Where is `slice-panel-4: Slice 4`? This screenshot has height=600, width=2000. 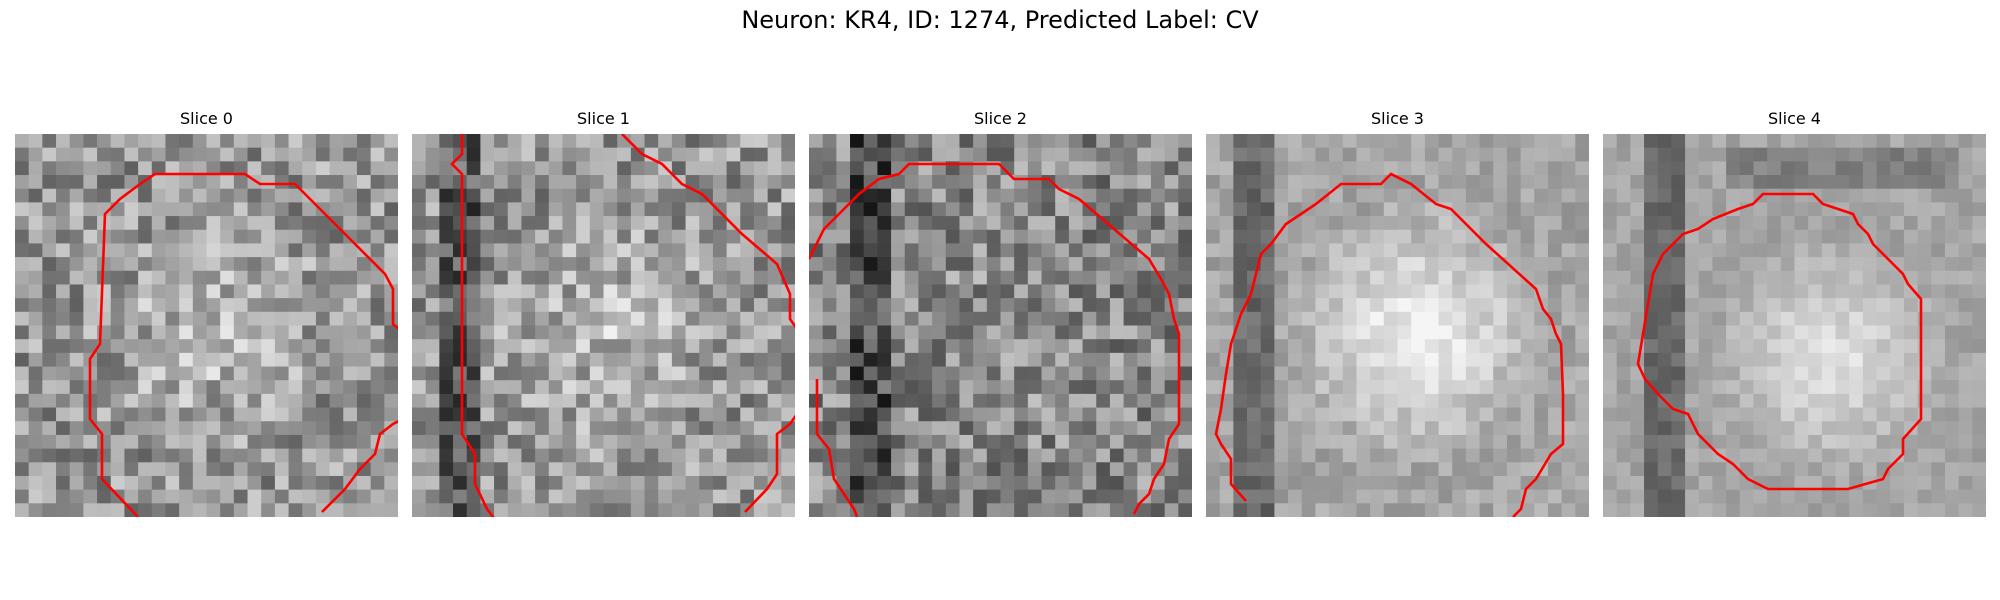
slice-panel-4: Slice 4 is located at coordinates (1794, 311).